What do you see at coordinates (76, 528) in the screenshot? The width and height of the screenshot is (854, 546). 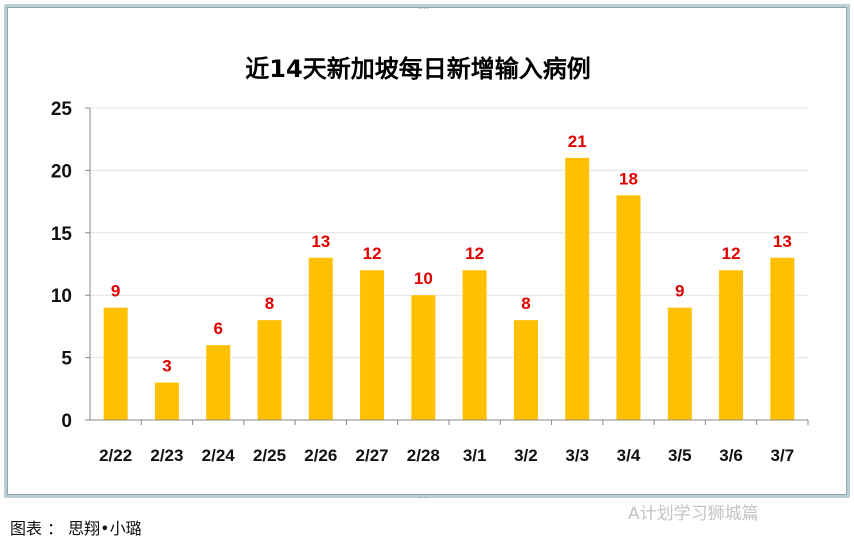 I see `chart-caption: 图表 ： 思翔•小璐` at bounding box center [76, 528].